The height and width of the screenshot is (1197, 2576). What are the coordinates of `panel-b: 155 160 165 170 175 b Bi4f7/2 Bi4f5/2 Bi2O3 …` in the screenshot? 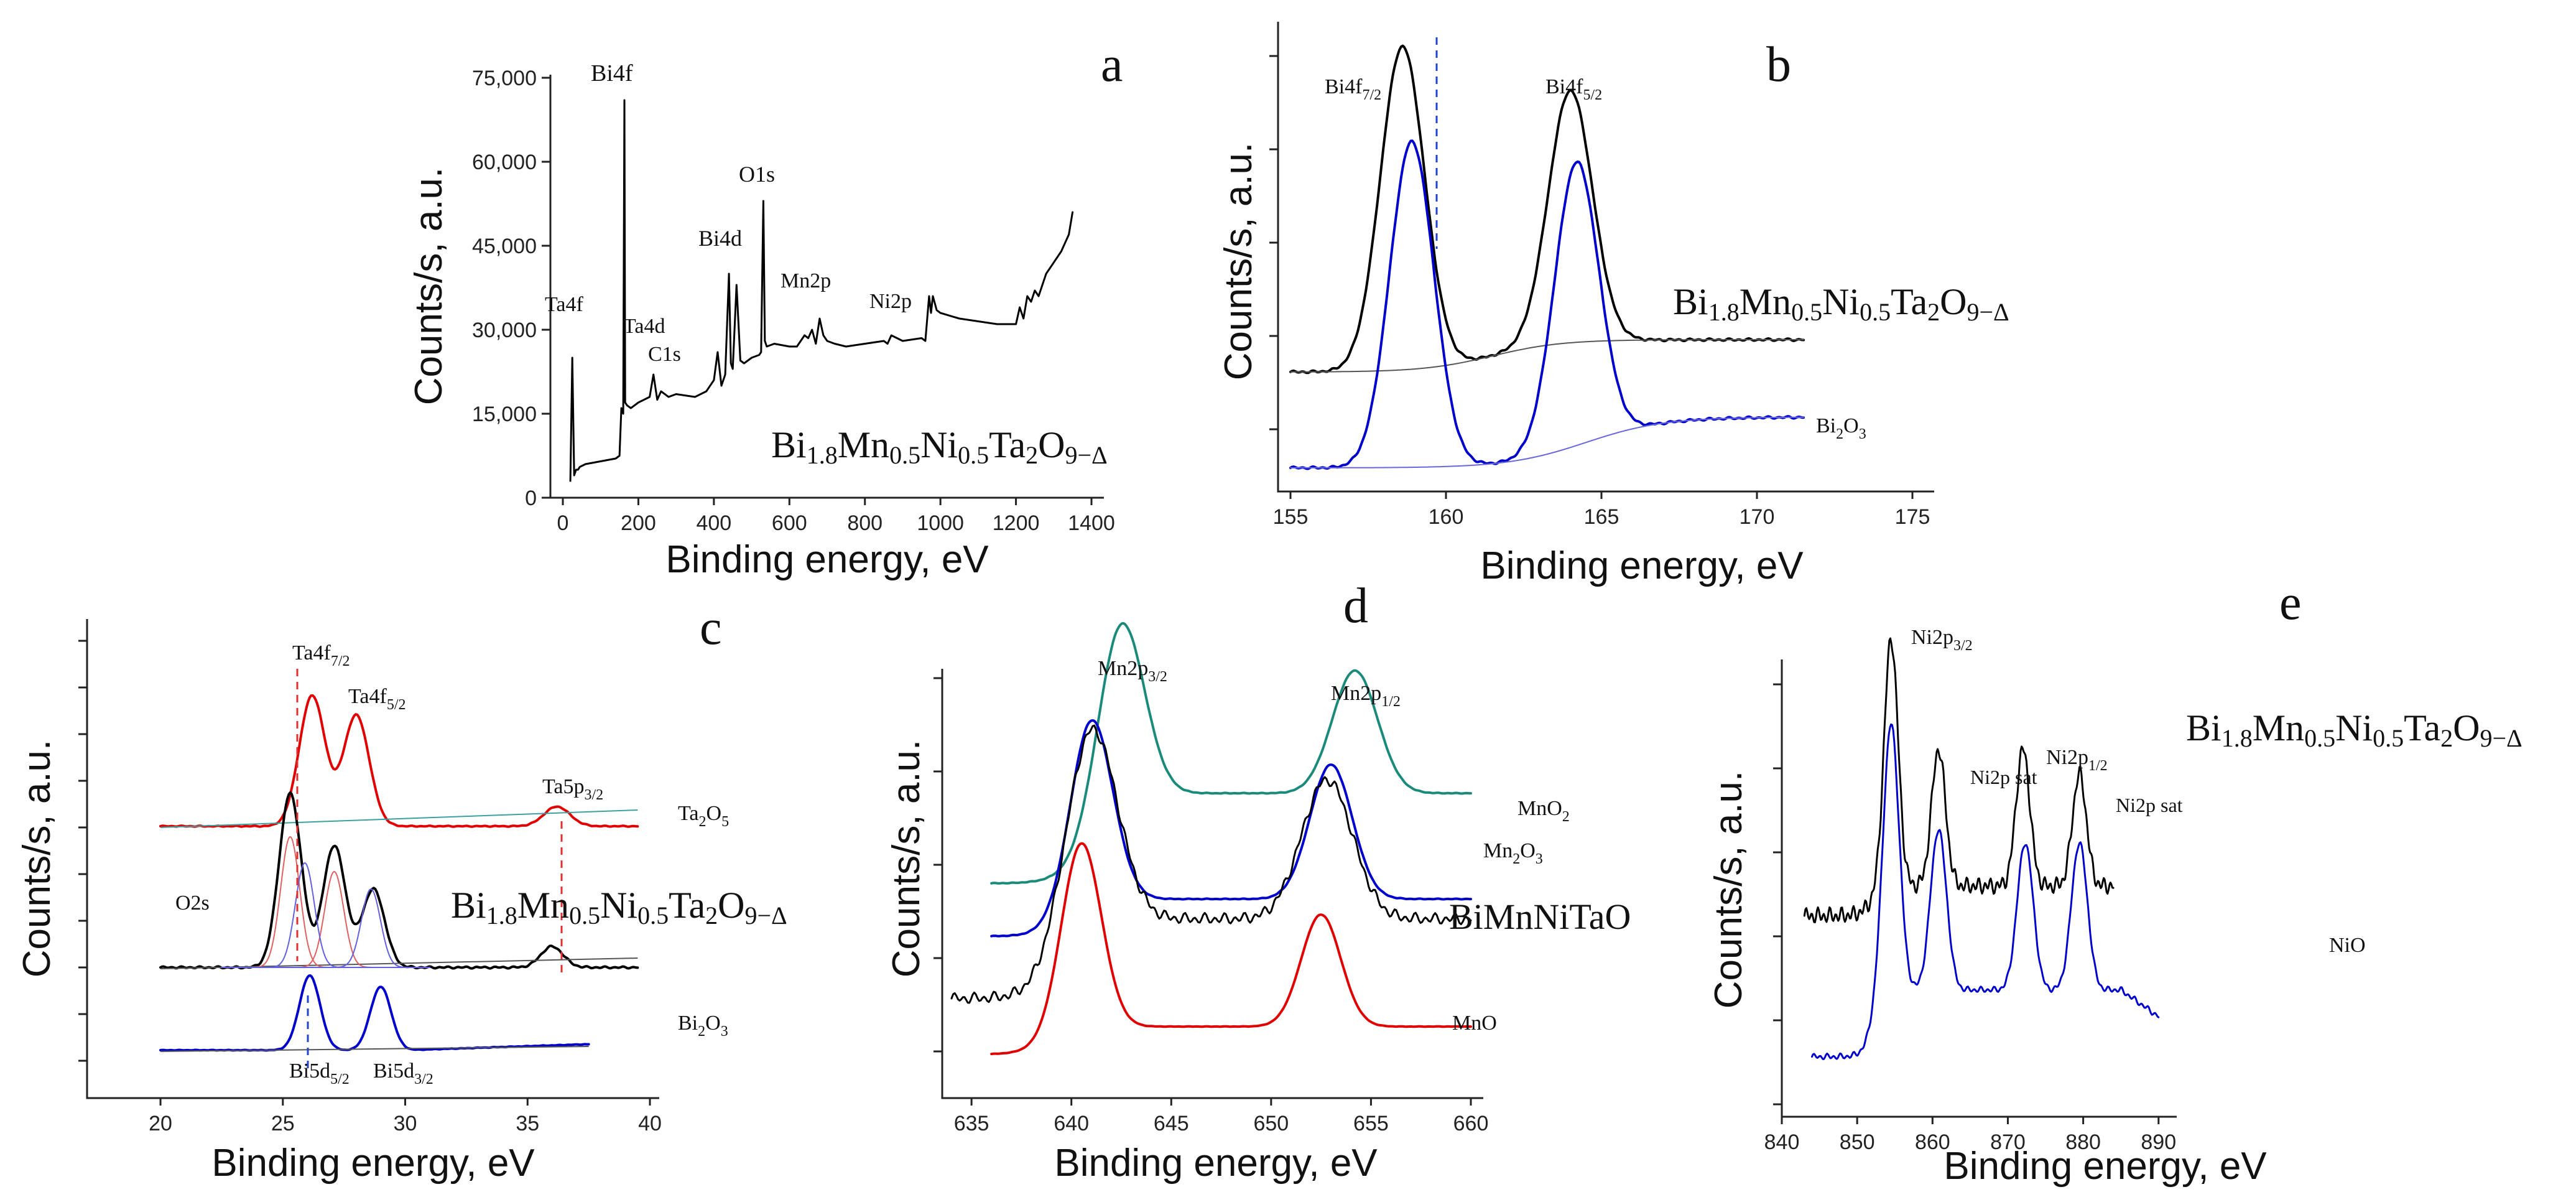 It's located at (1613, 304).